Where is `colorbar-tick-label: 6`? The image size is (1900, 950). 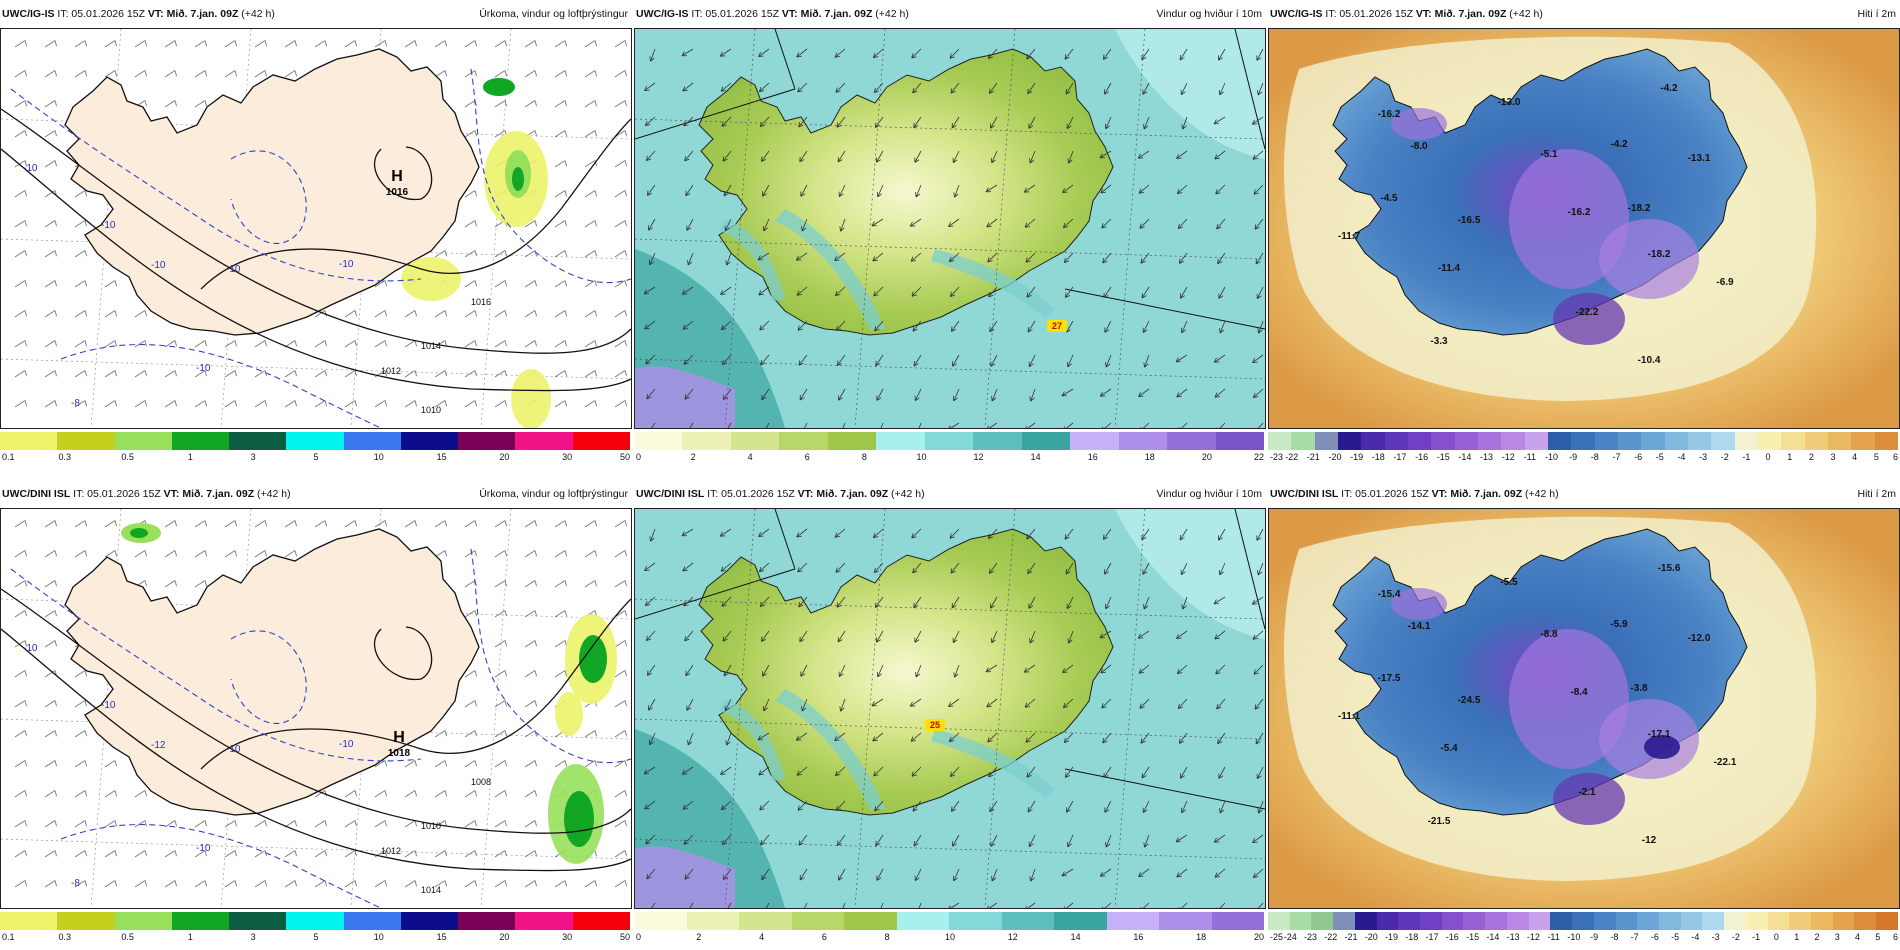 colorbar-tick-label: 6 is located at coordinates (1895, 937).